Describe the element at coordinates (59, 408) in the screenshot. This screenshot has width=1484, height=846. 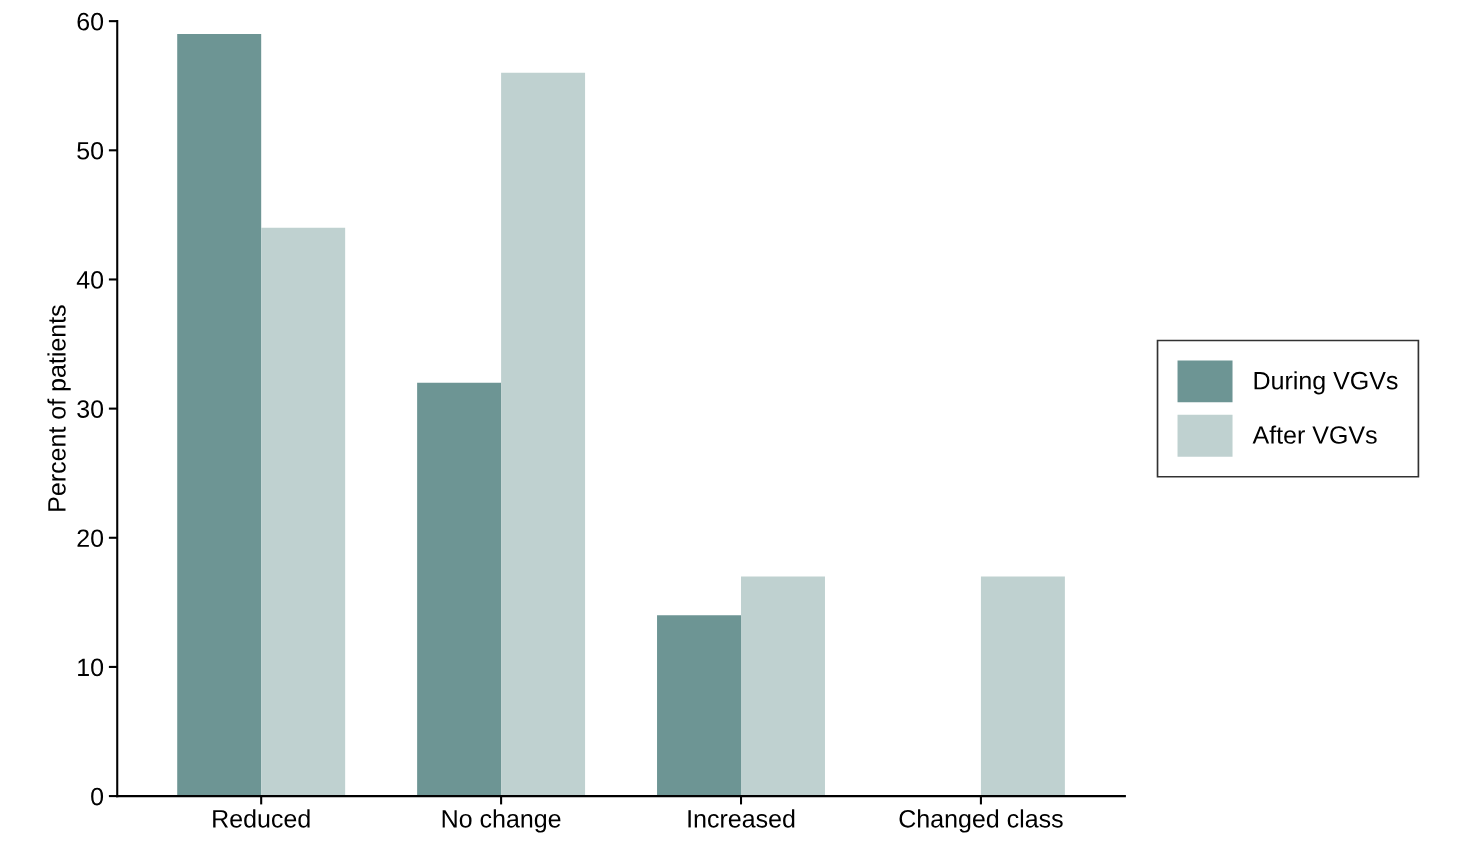
I see `y-axis-title: Percent of patients` at that location.